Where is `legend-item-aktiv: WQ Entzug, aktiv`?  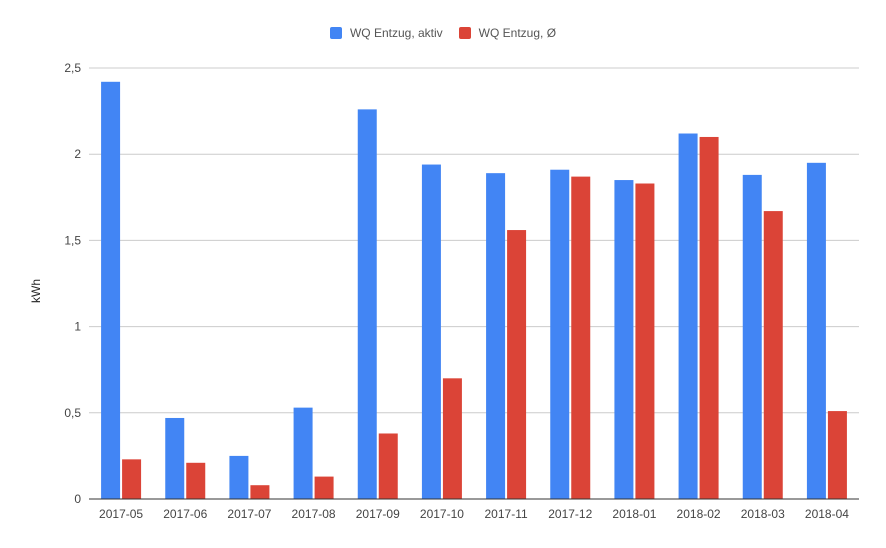 legend-item-aktiv: WQ Entzug, aktiv is located at coordinates (386, 33).